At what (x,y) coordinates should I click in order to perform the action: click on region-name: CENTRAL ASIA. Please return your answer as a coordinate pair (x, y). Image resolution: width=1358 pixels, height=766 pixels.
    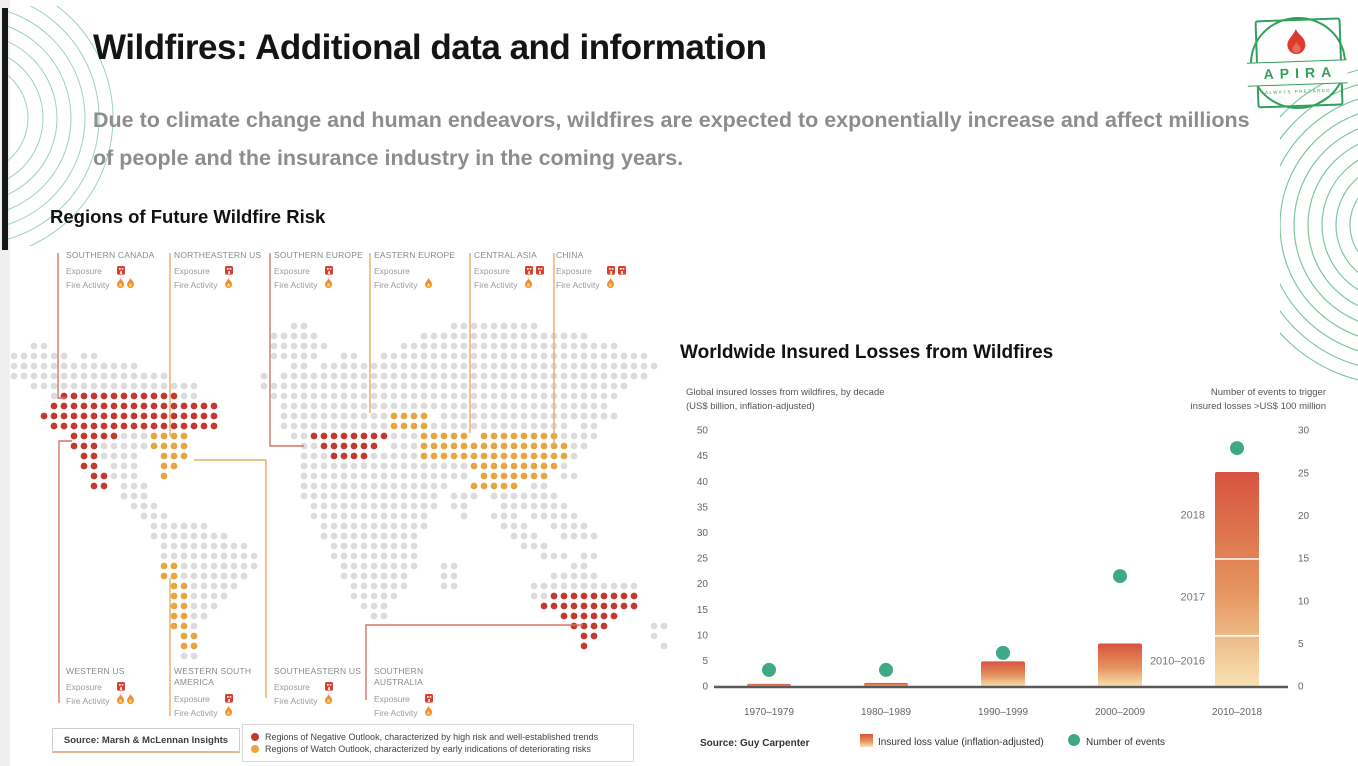
    Looking at the image, I should click on (506, 255).